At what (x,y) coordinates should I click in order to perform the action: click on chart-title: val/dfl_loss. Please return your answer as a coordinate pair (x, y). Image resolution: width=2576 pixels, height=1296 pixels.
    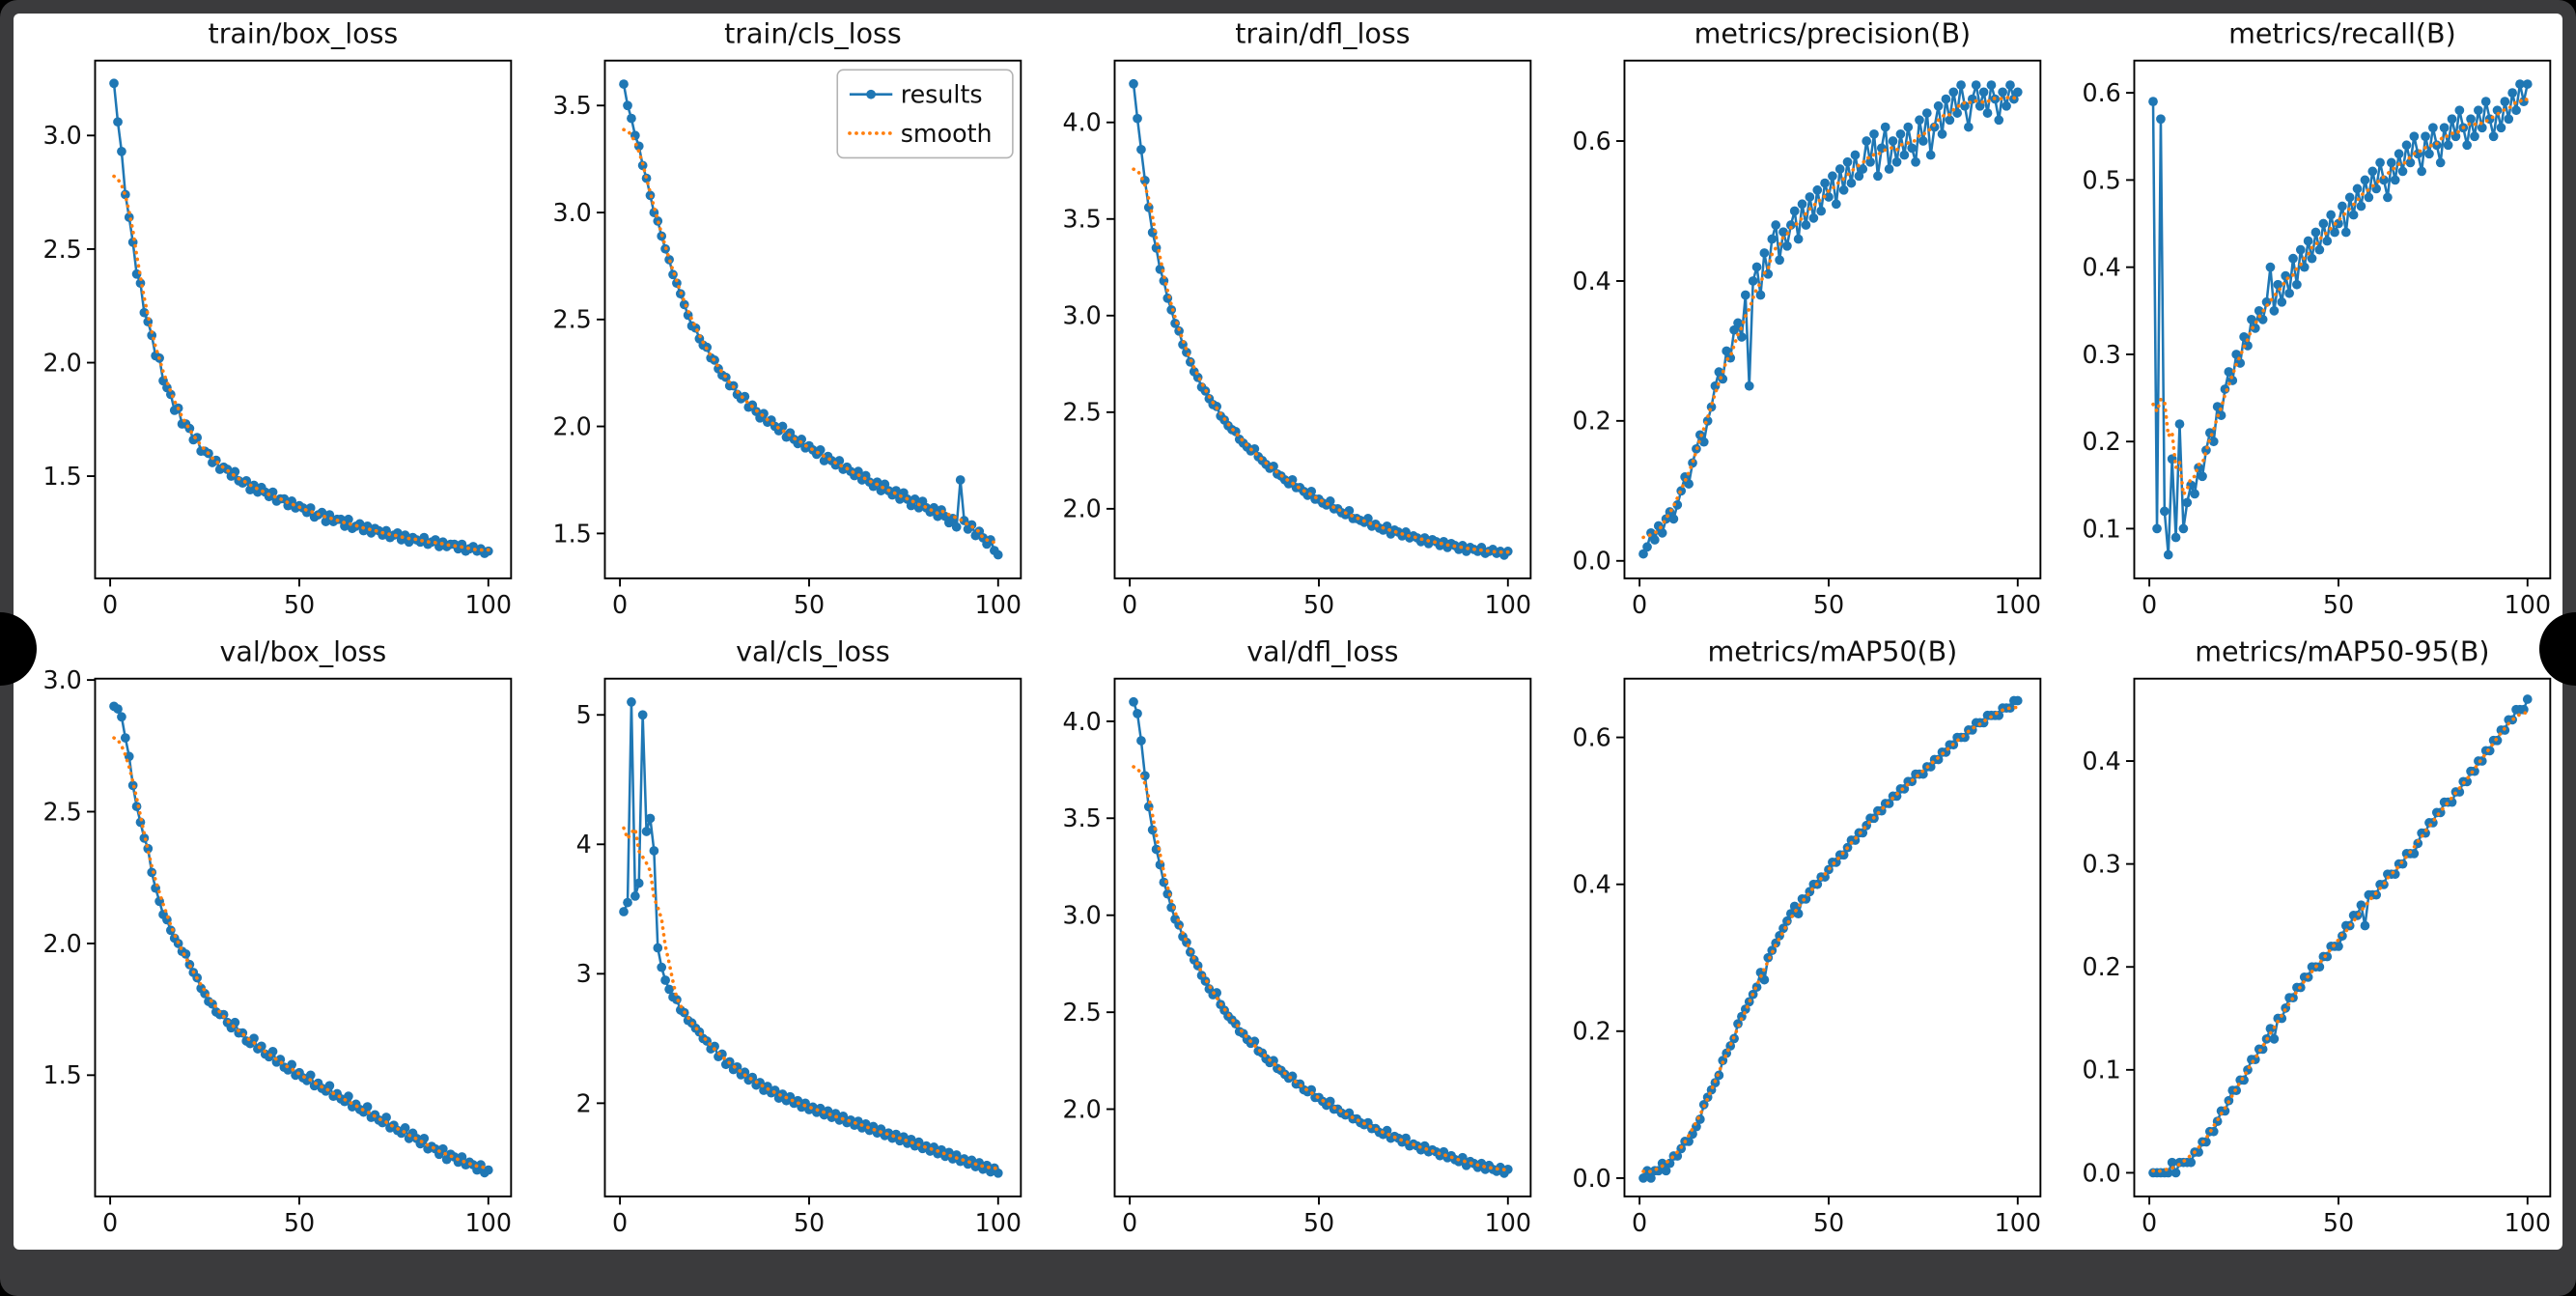
    Looking at the image, I should click on (1322, 651).